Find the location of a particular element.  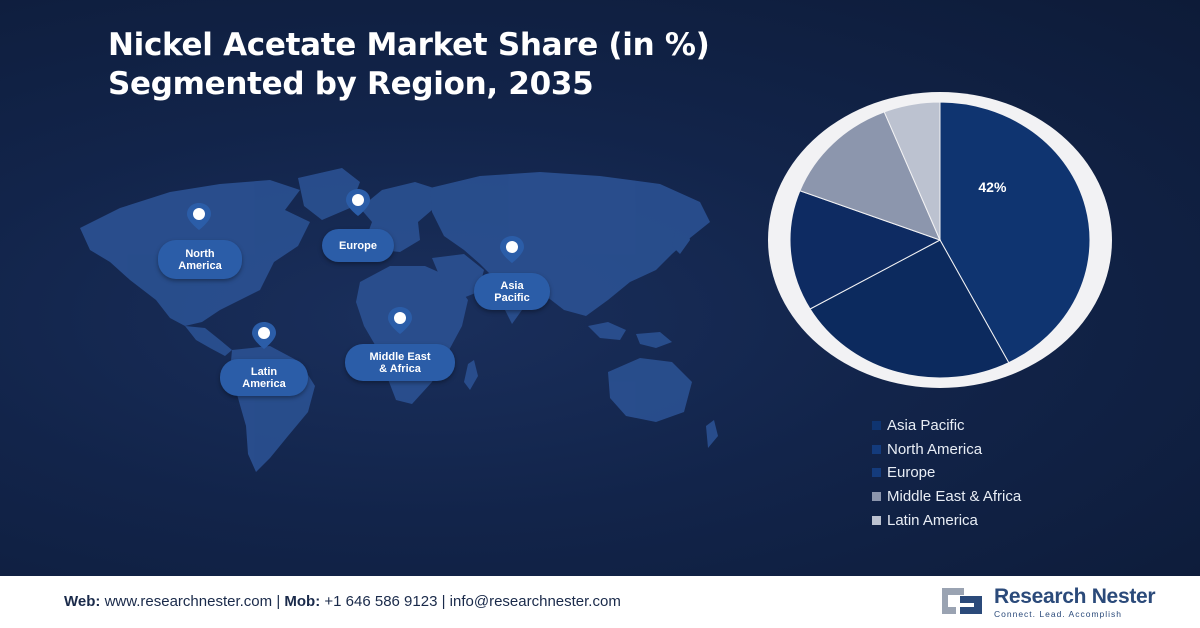

pie-chart: 42% is located at coordinates (940, 240).